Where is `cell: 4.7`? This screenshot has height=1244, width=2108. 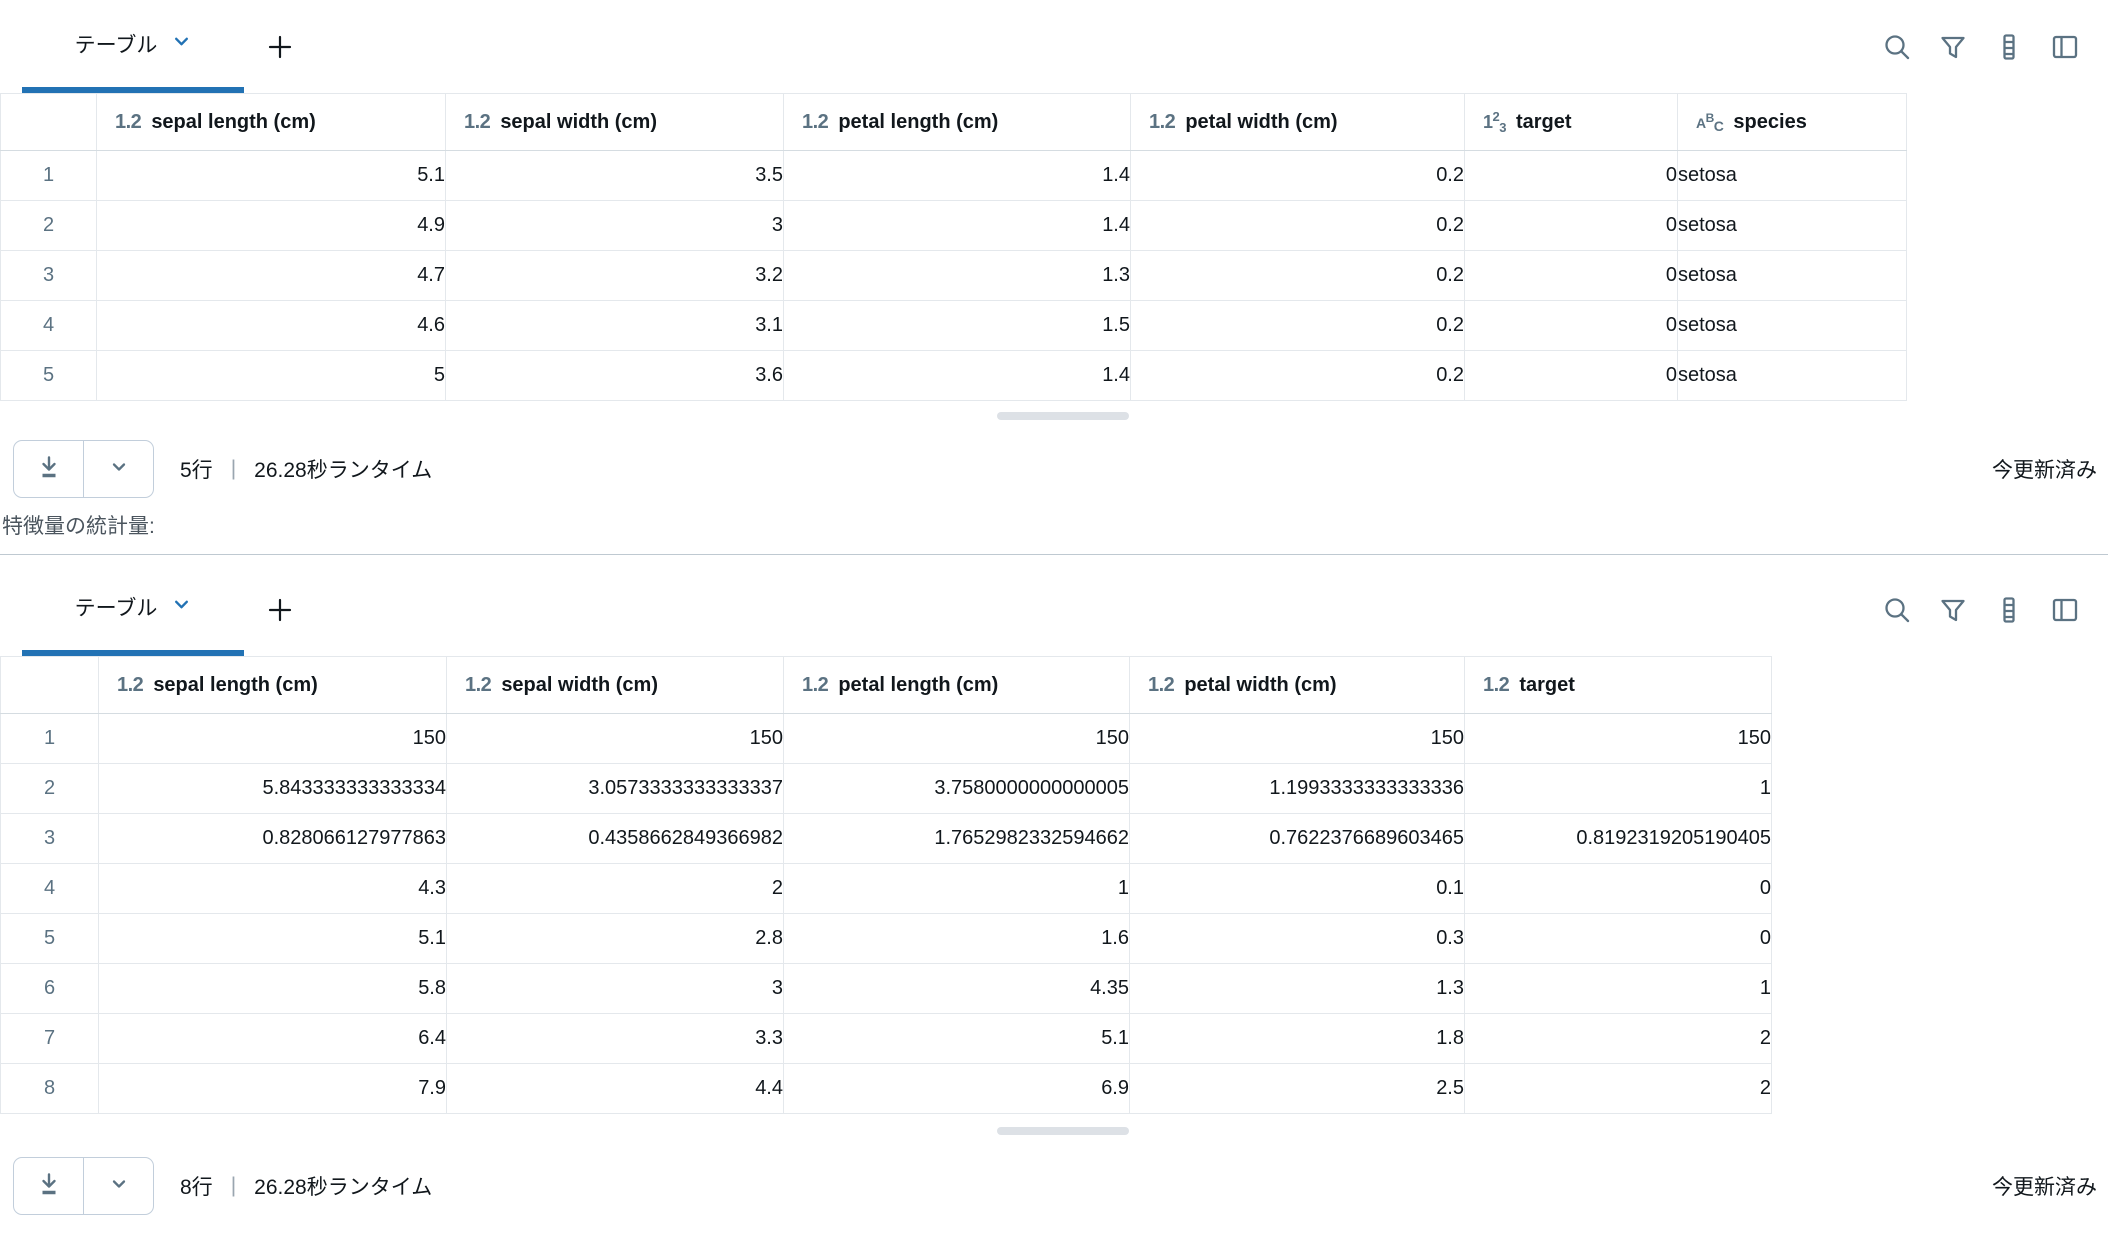 cell: 4.7 is located at coordinates (271, 275).